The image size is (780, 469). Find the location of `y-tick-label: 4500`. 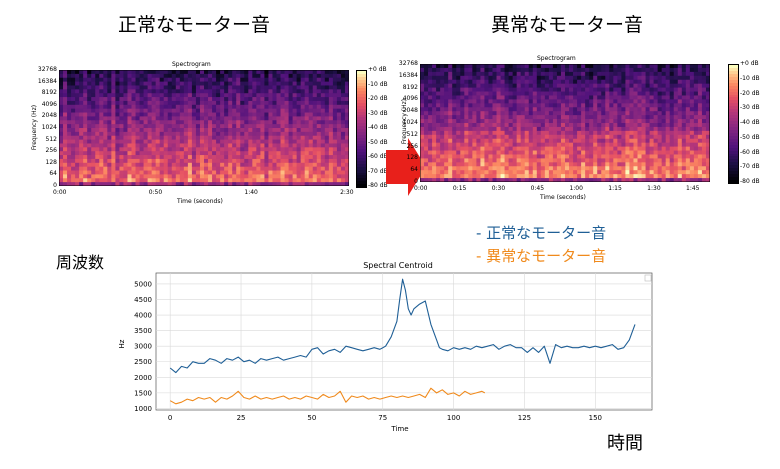

y-tick-label: 4500 is located at coordinates (143, 300).